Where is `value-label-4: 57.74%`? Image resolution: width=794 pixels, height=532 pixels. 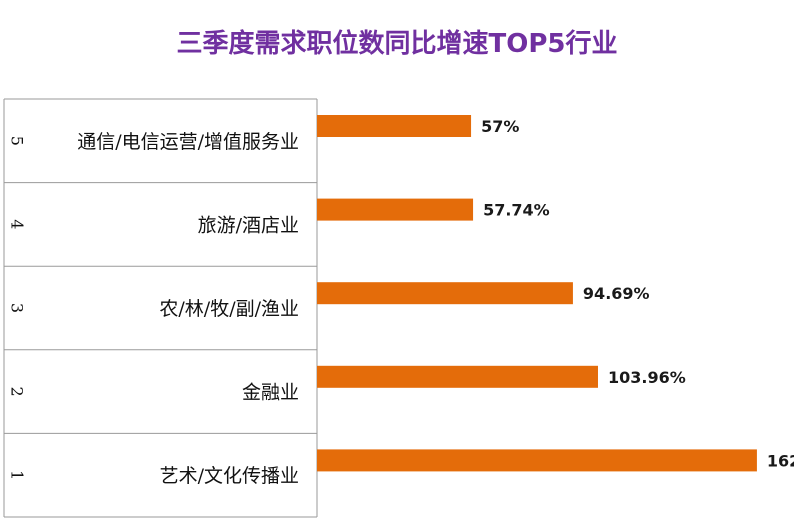
value-label-4: 57.74% is located at coordinates (516, 210).